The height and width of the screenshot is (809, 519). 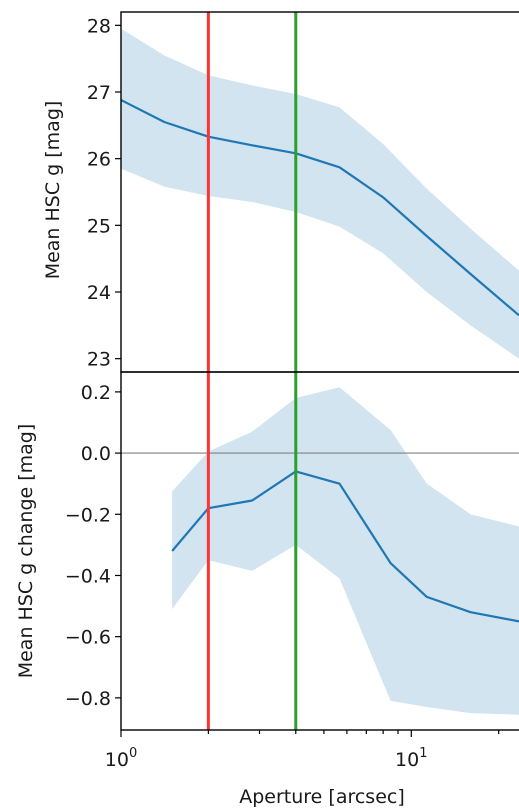 What do you see at coordinates (88, 699) in the screenshot?
I see `y-tick-label: −0.8` at bounding box center [88, 699].